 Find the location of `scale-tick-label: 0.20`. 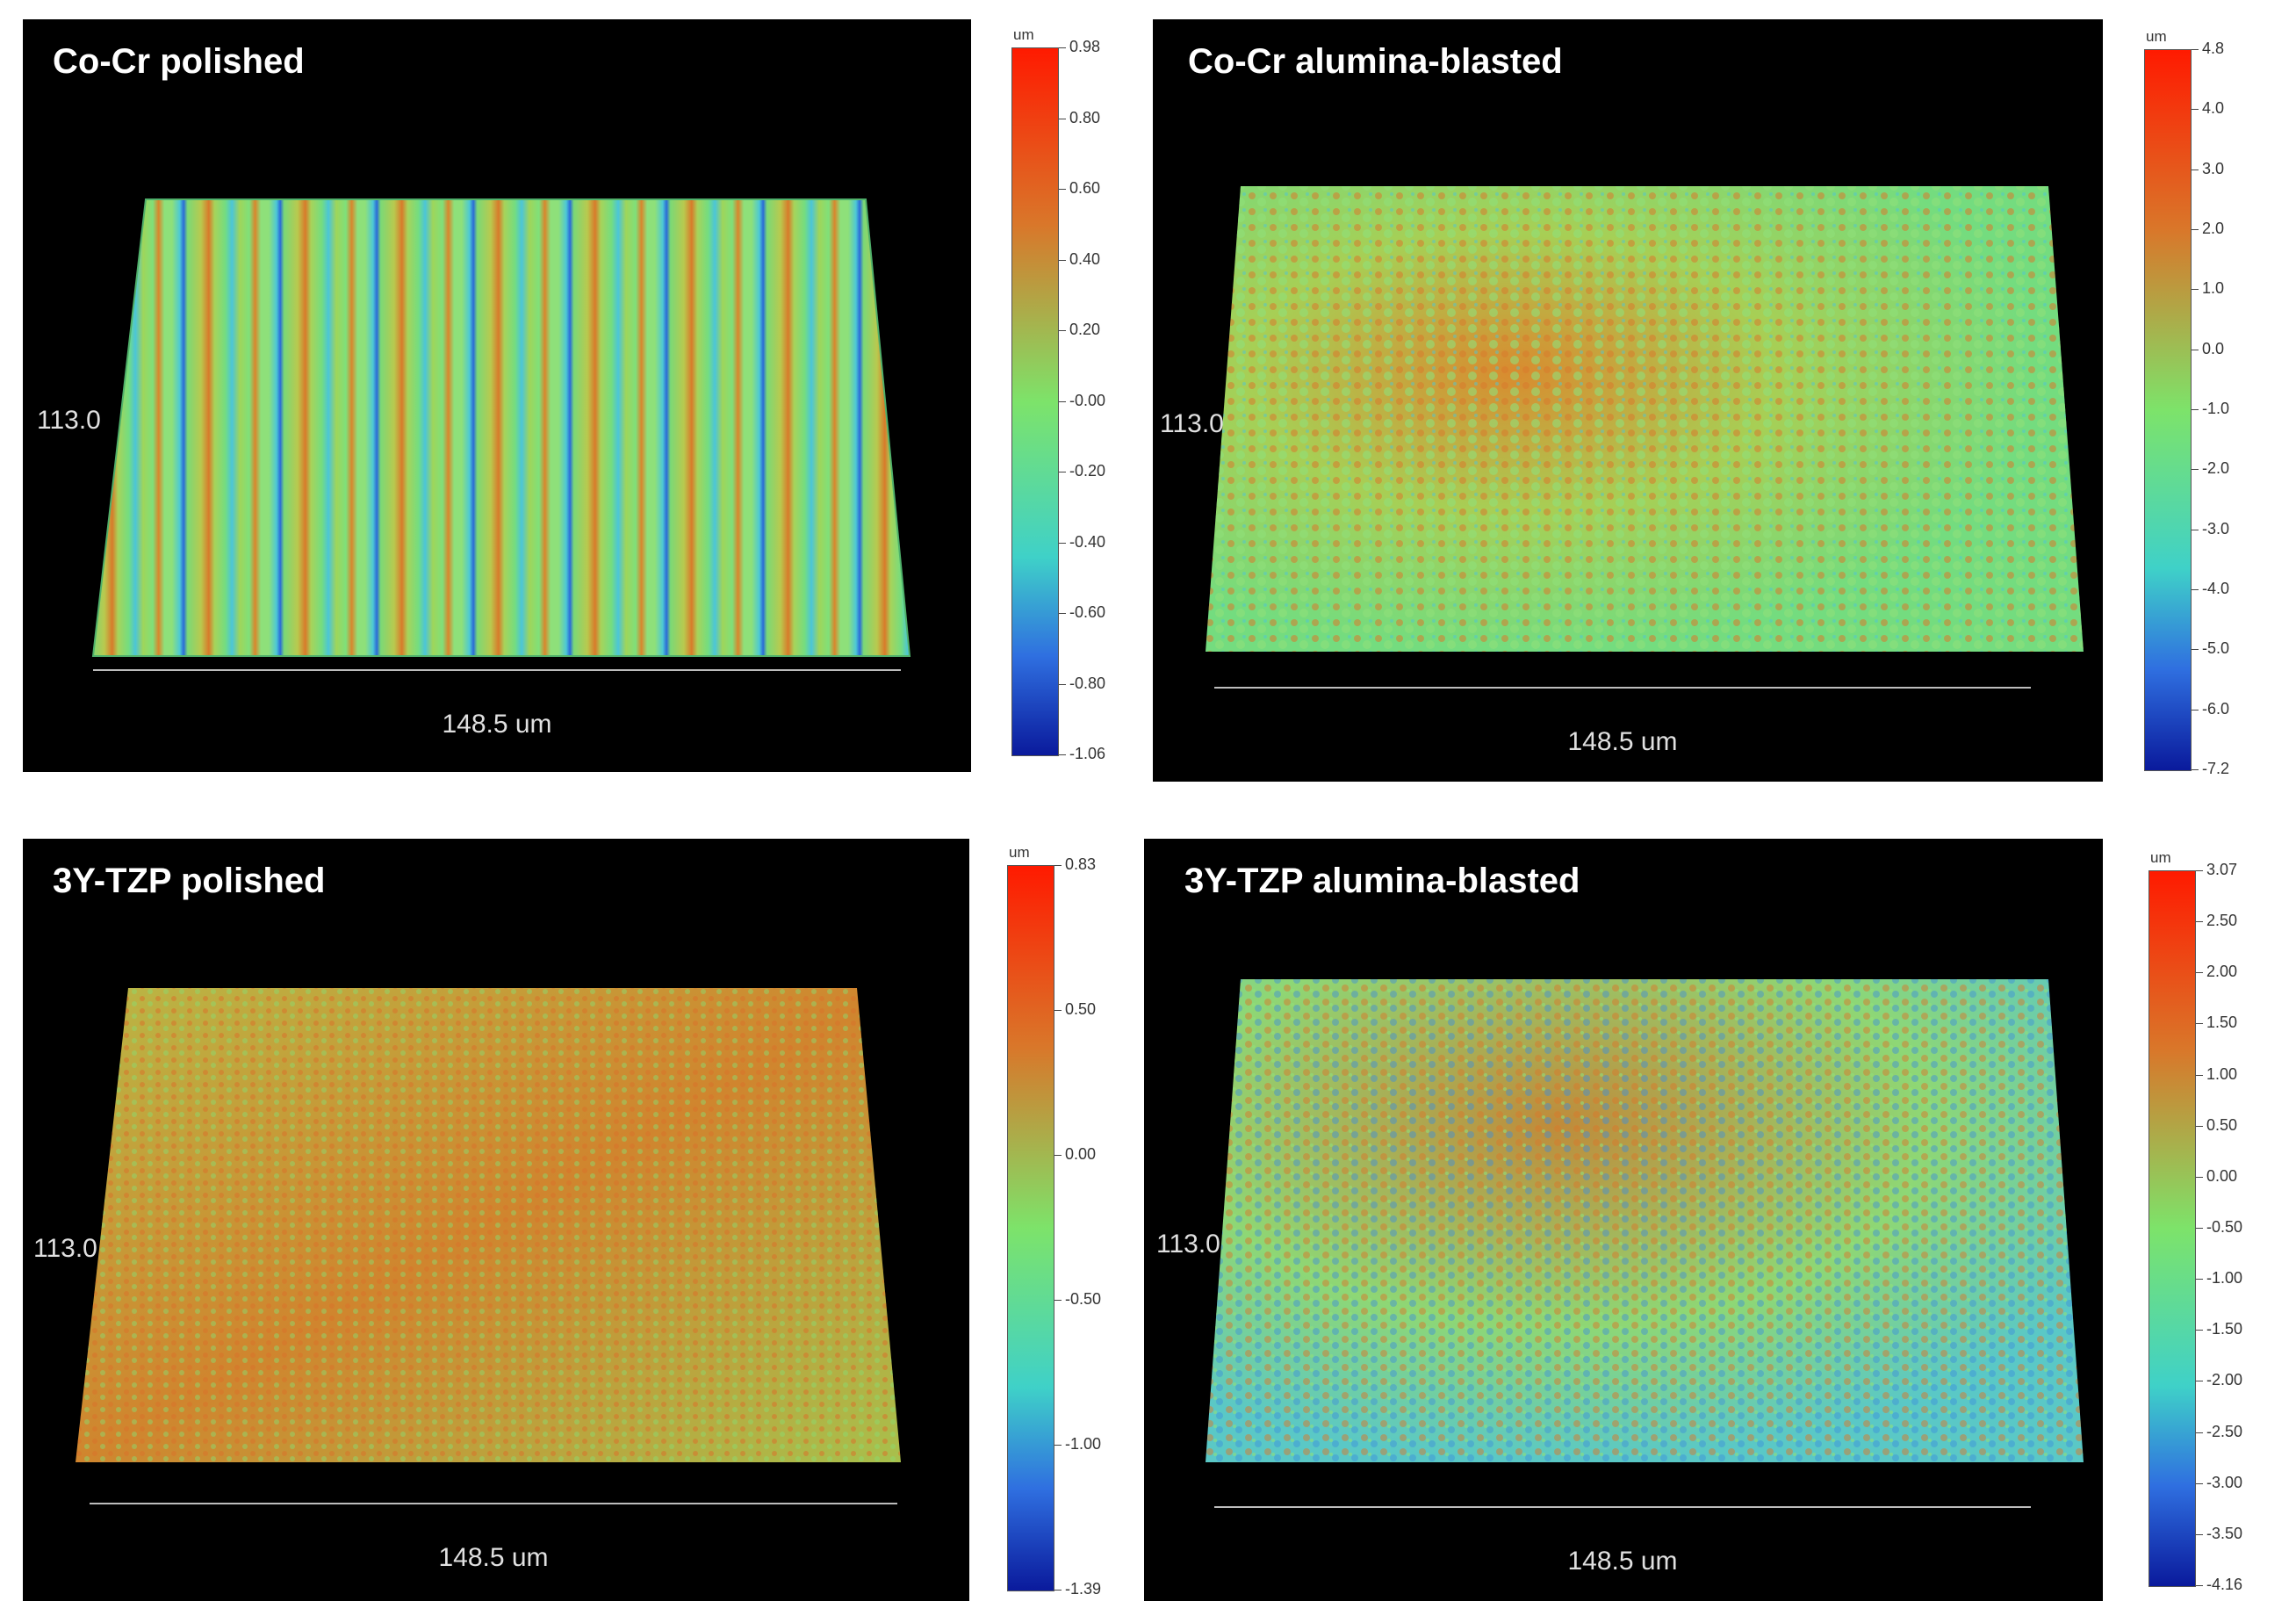

scale-tick-label: 0.20 is located at coordinates (1085, 330).